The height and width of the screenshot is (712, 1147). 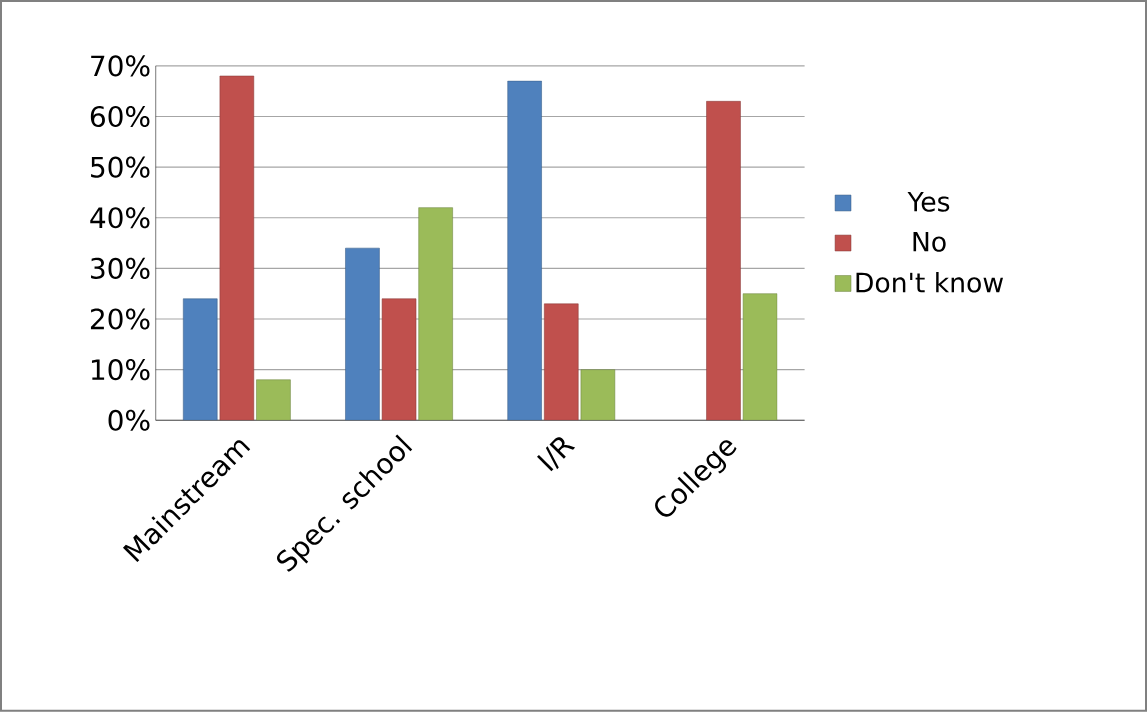 I want to click on y-tick-label: 20%, so click(x=120, y=319).